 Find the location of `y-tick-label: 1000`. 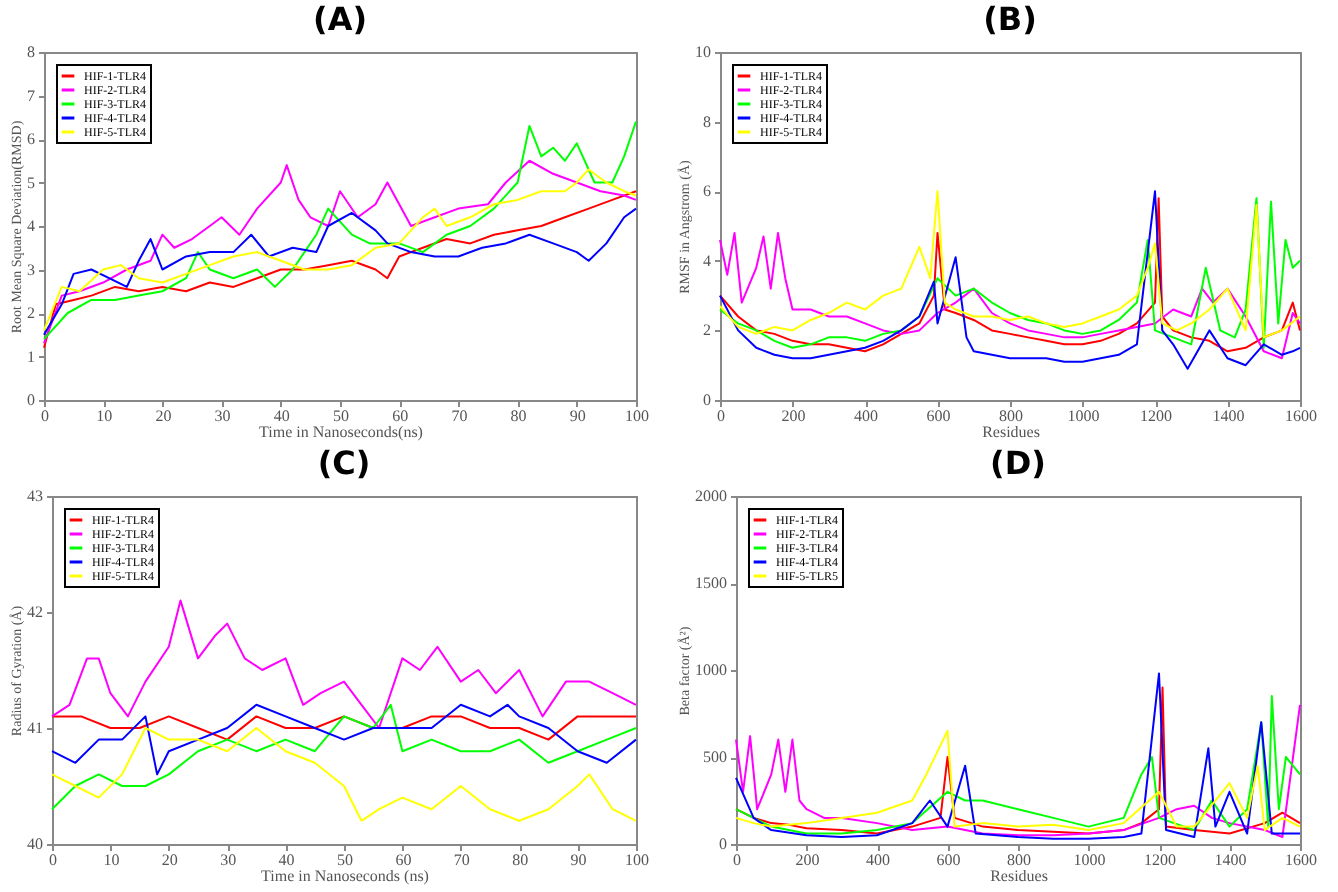

y-tick-label: 1000 is located at coordinates (711, 670).